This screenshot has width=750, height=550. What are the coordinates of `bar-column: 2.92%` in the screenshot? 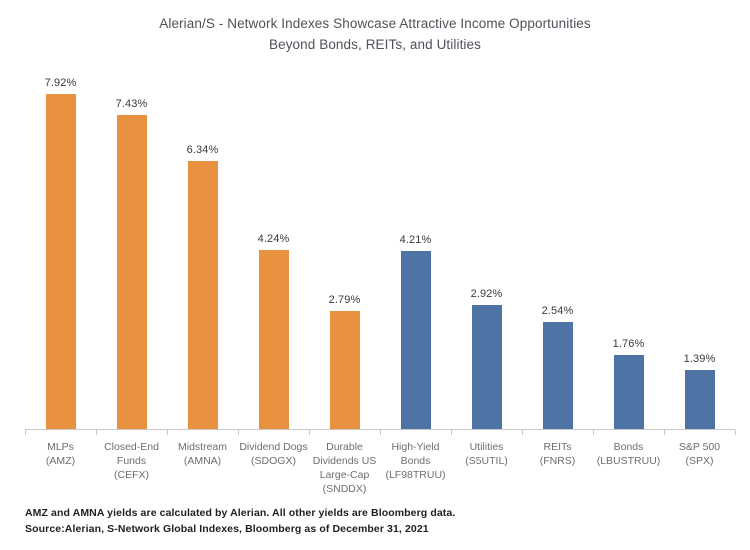 It's located at (486, 245).